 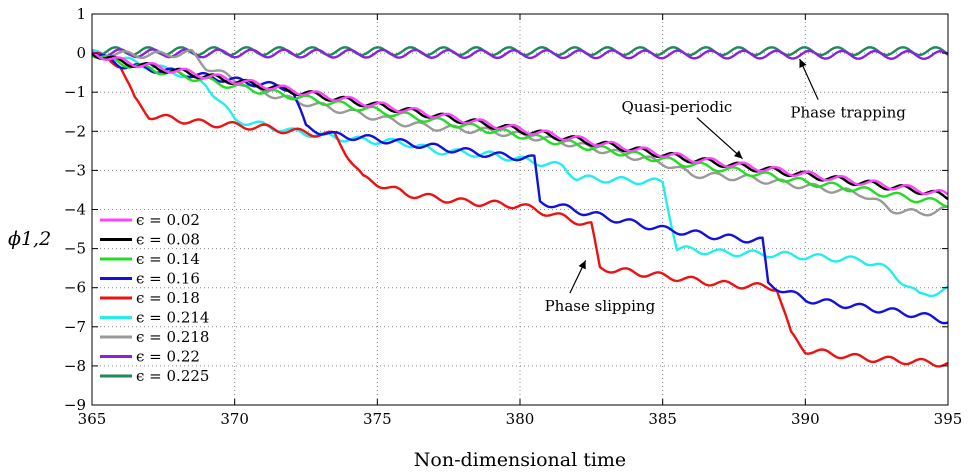 I want to click on legend-label: ϵ = 0.16, so click(x=168, y=279).